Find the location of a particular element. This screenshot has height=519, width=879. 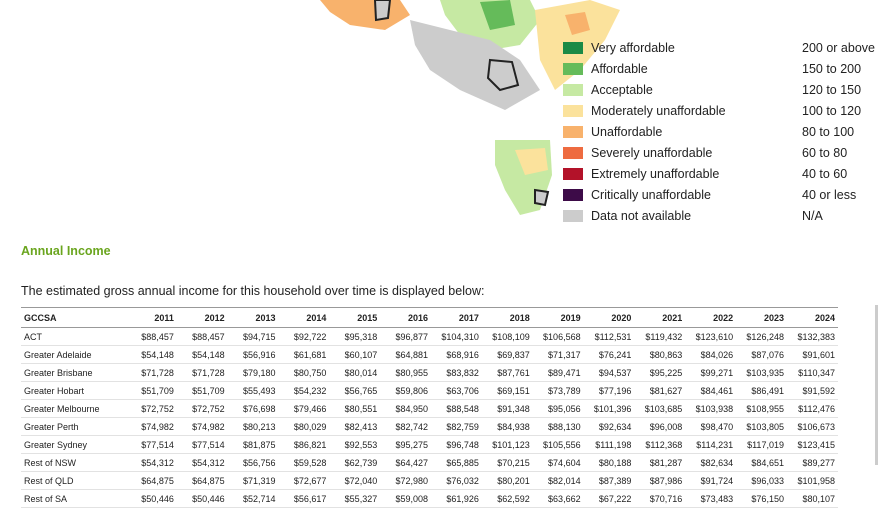

income-cell: $80,750 is located at coordinates (304, 372).